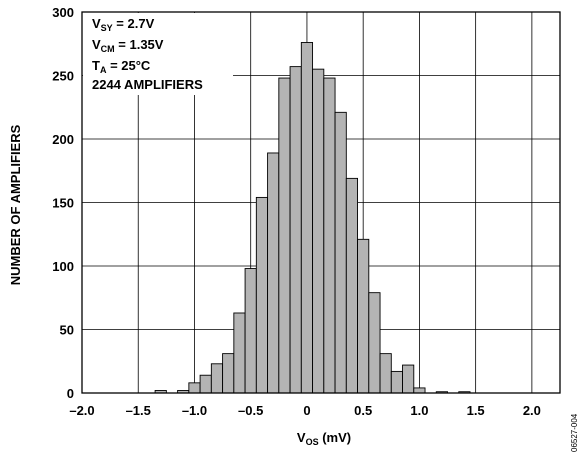 The image size is (583, 454). I want to click on figure-id: 06527-004, so click(574, 432).